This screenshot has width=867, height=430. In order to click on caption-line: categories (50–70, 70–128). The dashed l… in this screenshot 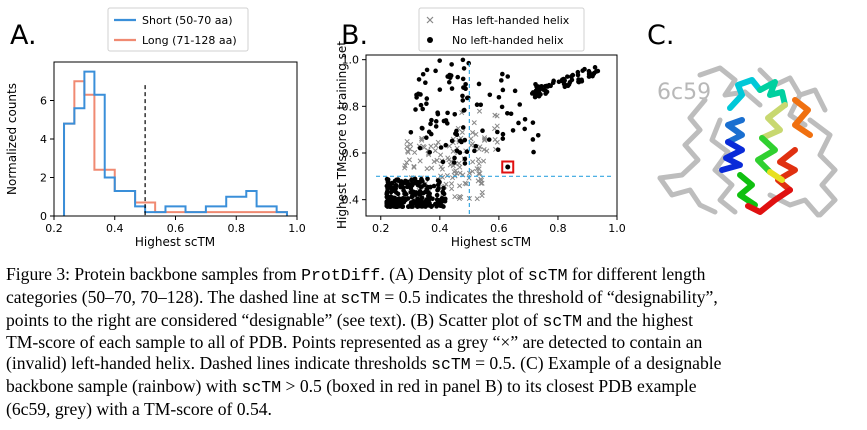, I will do `click(434, 298)`.